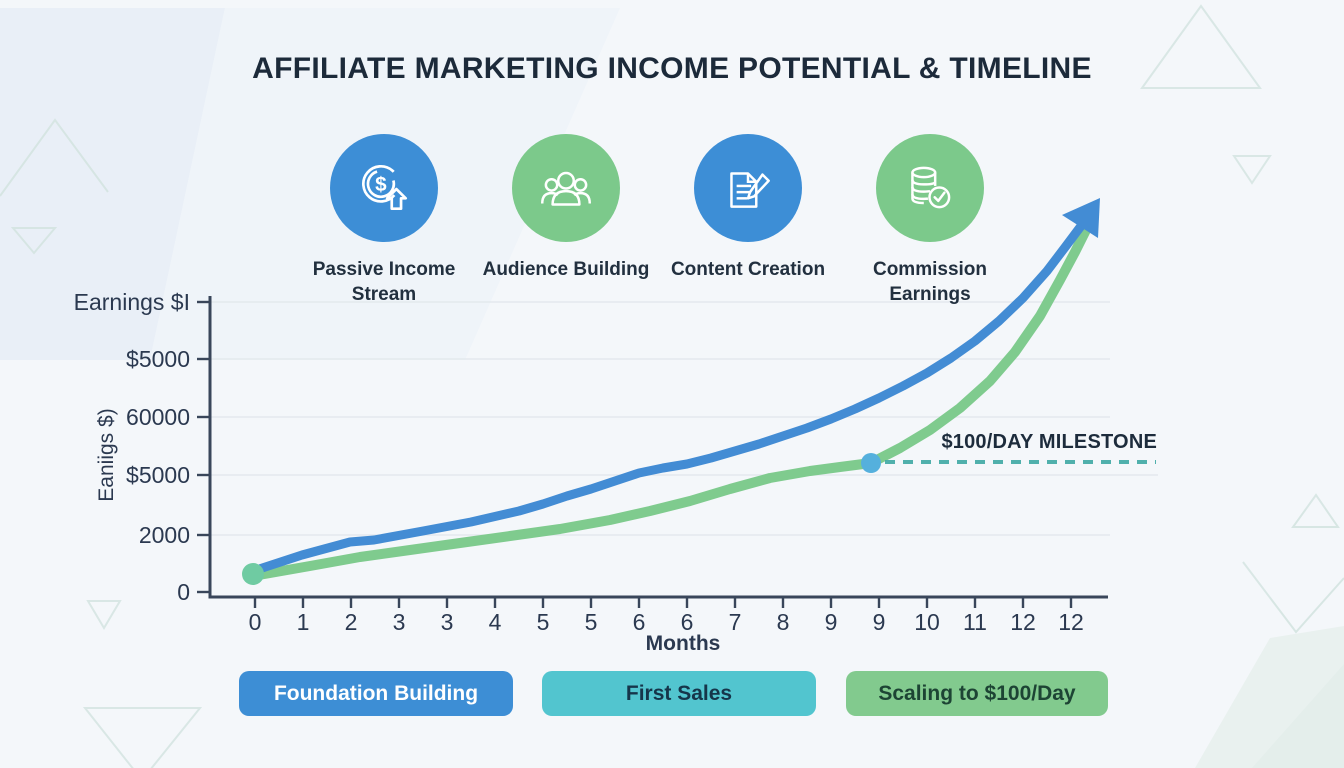 Image resolution: width=1344 pixels, height=768 pixels. What do you see at coordinates (495, 622) in the screenshot?
I see `x-tick-label: 4` at bounding box center [495, 622].